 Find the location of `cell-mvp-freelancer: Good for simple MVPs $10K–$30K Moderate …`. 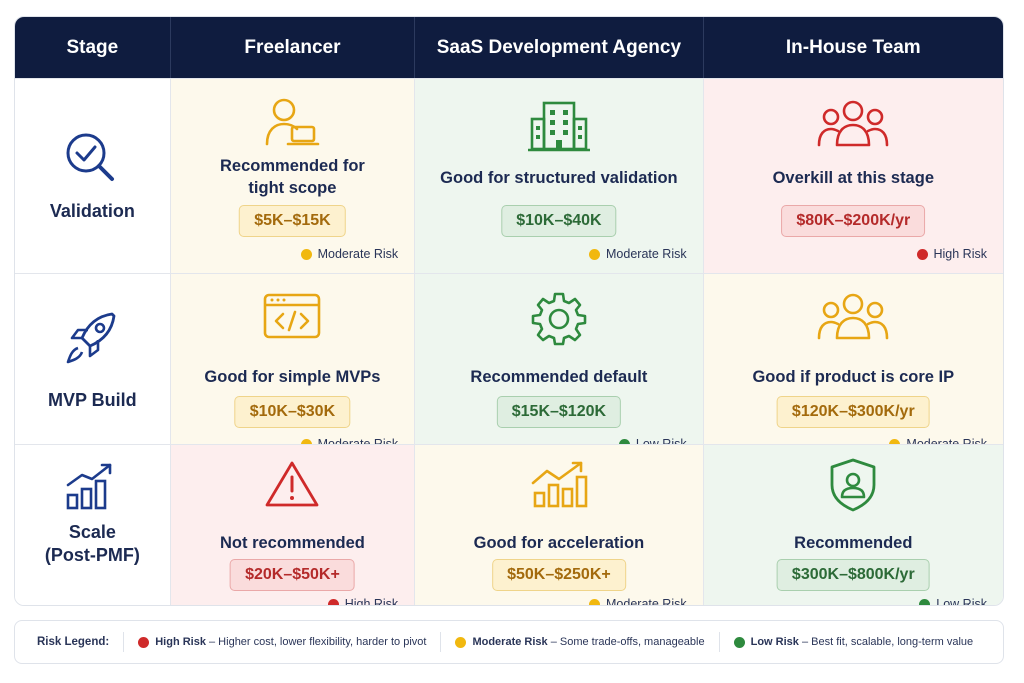

cell-mvp-freelancer: Good for simple MVPs $10K–$30K Moderate … is located at coordinates (293, 362).